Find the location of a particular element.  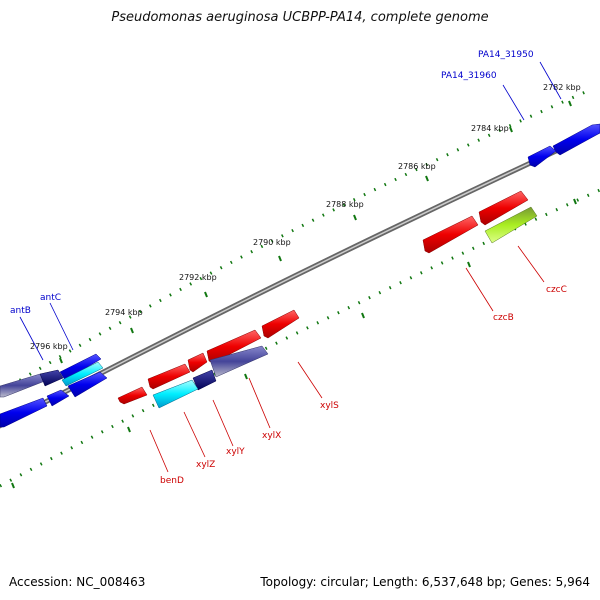

gene-arrow-antb is located at coordinates (23, 385).